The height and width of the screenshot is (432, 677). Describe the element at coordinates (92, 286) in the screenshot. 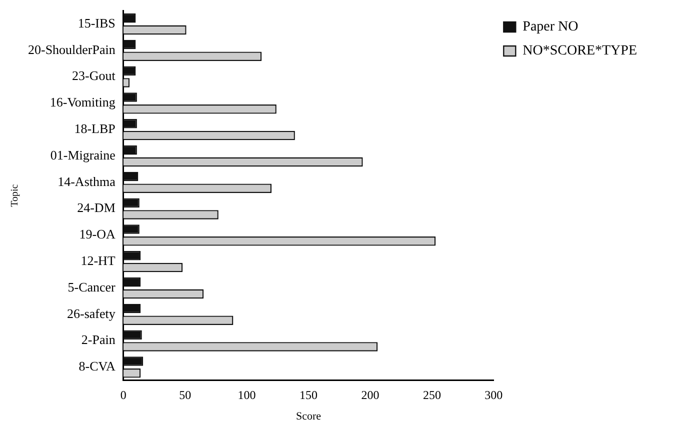

I see `y-tick-label: 5-Cancer` at that location.